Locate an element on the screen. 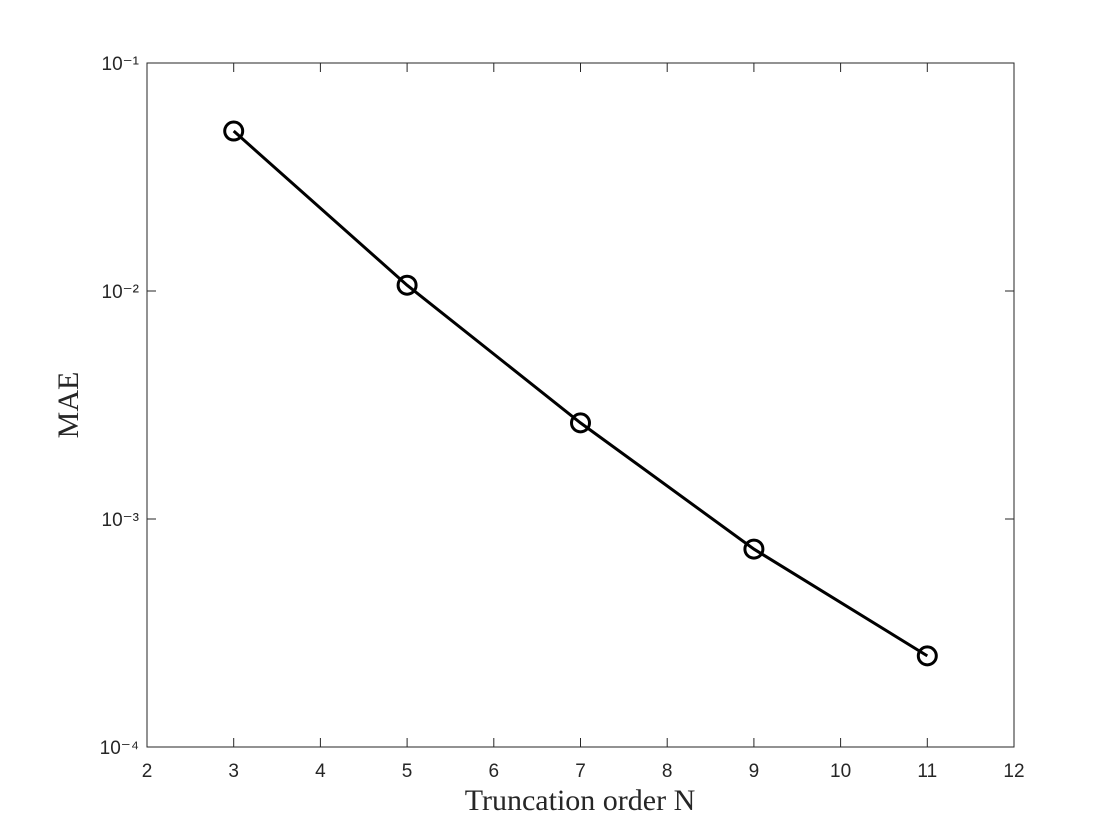 This screenshot has height=840, width=1120. x-tick-label: 2 is located at coordinates (147, 771).